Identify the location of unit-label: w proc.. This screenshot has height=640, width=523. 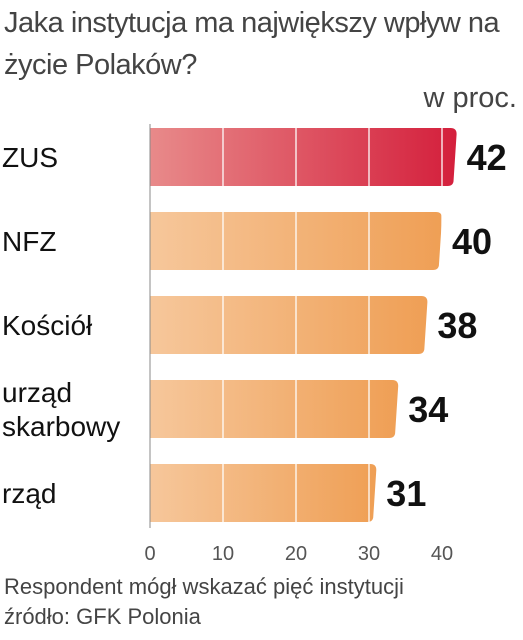
(470, 98).